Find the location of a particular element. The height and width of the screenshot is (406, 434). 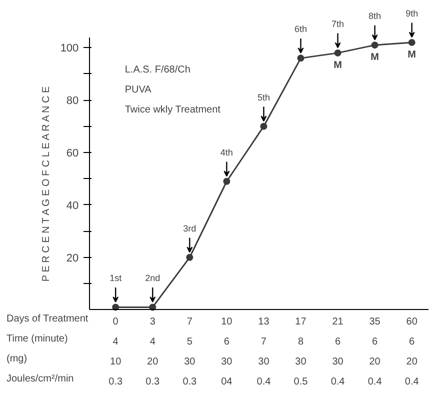

x-tick-label: 35 is located at coordinates (375, 322).